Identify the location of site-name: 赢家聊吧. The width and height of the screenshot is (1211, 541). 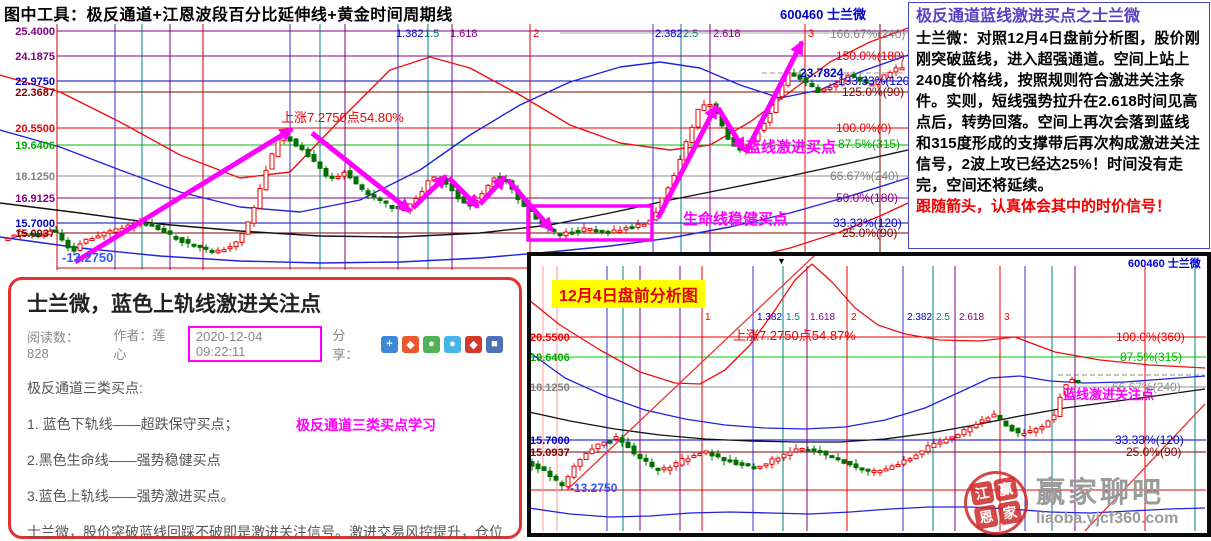
(1100, 493).